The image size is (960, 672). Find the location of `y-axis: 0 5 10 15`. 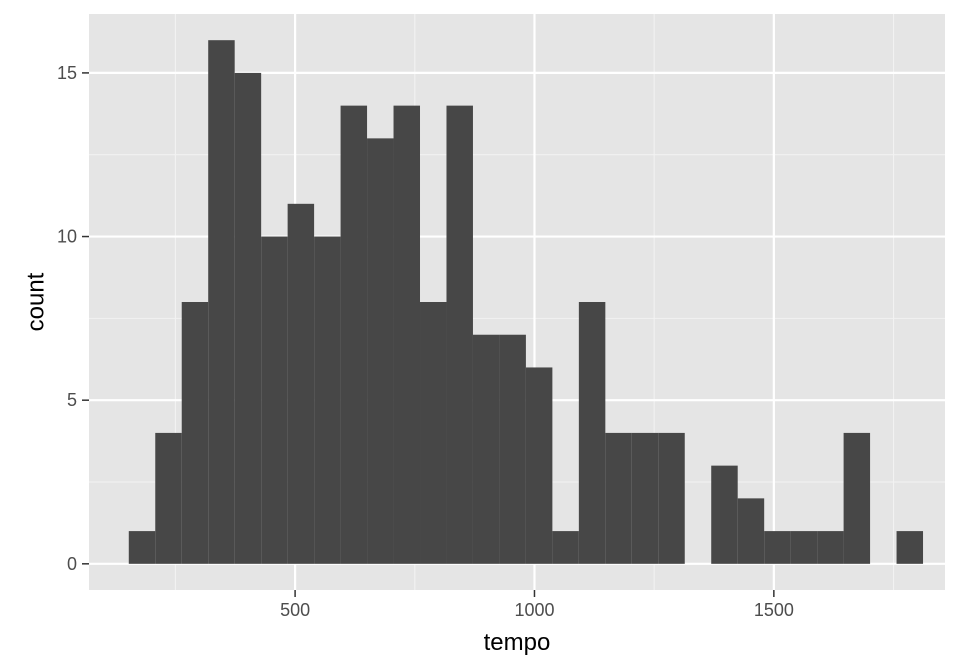

y-axis: 0 5 10 15 is located at coordinates (73, 318).